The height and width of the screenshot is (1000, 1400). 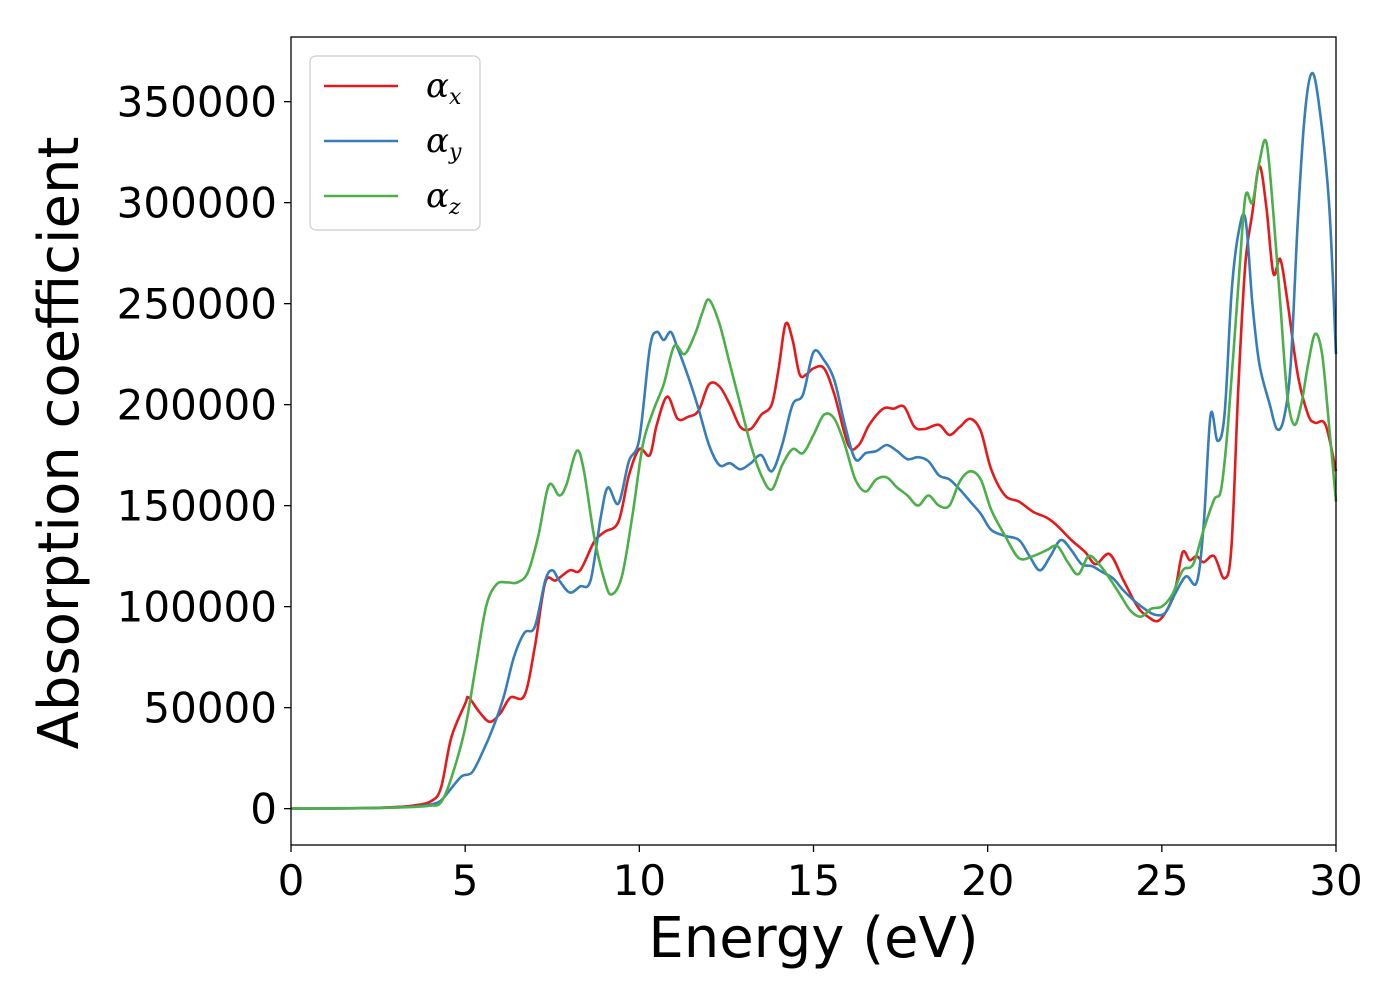 What do you see at coordinates (59, 443) in the screenshot?
I see `y-axis-title: Absorption coefficient` at bounding box center [59, 443].